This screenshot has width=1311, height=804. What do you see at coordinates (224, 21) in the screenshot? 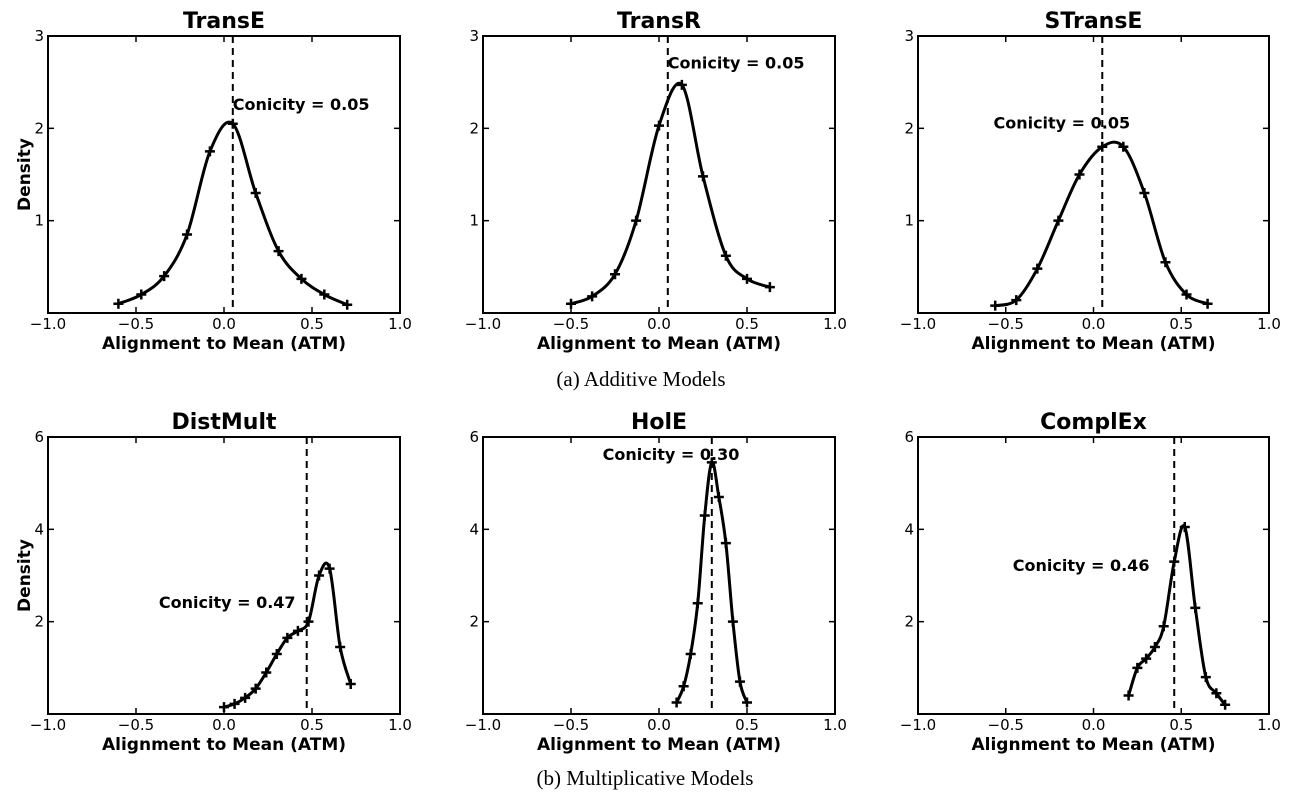
I see `chart-title-transe: TransE` at bounding box center [224, 21].